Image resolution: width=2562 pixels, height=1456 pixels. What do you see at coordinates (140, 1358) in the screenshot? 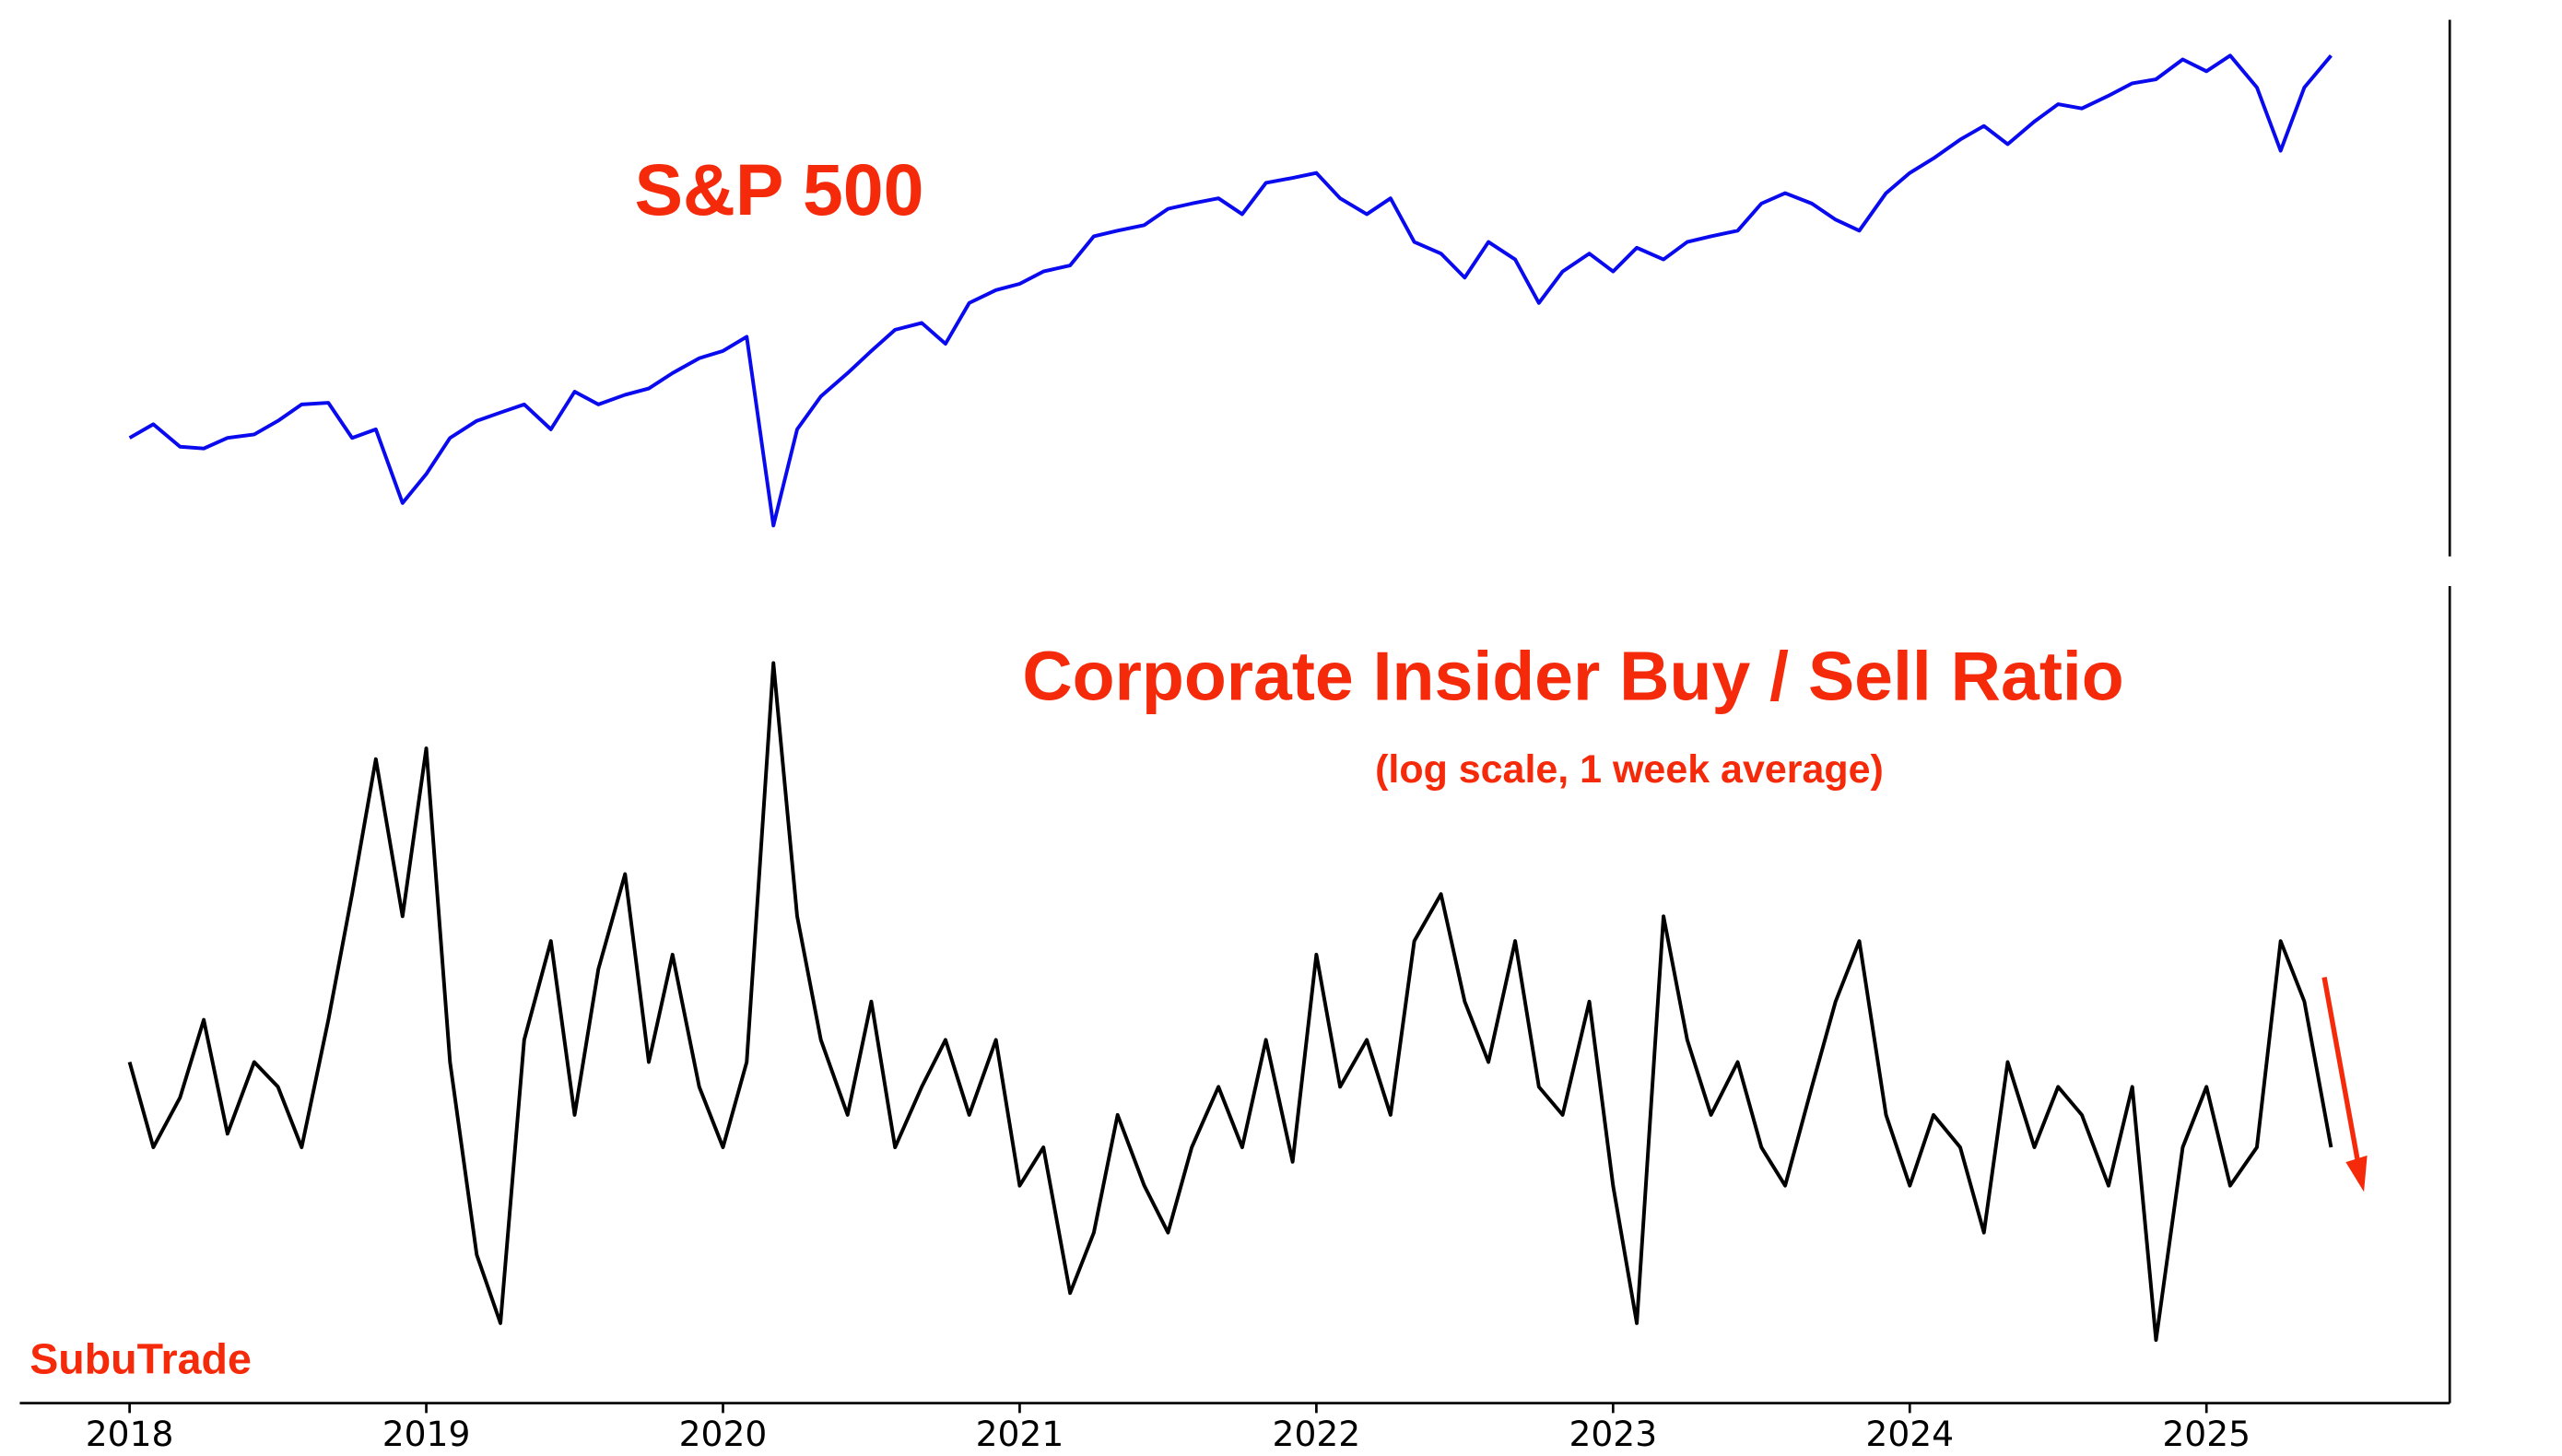
I see `watermark: SubuTrade` at bounding box center [140, 1358].